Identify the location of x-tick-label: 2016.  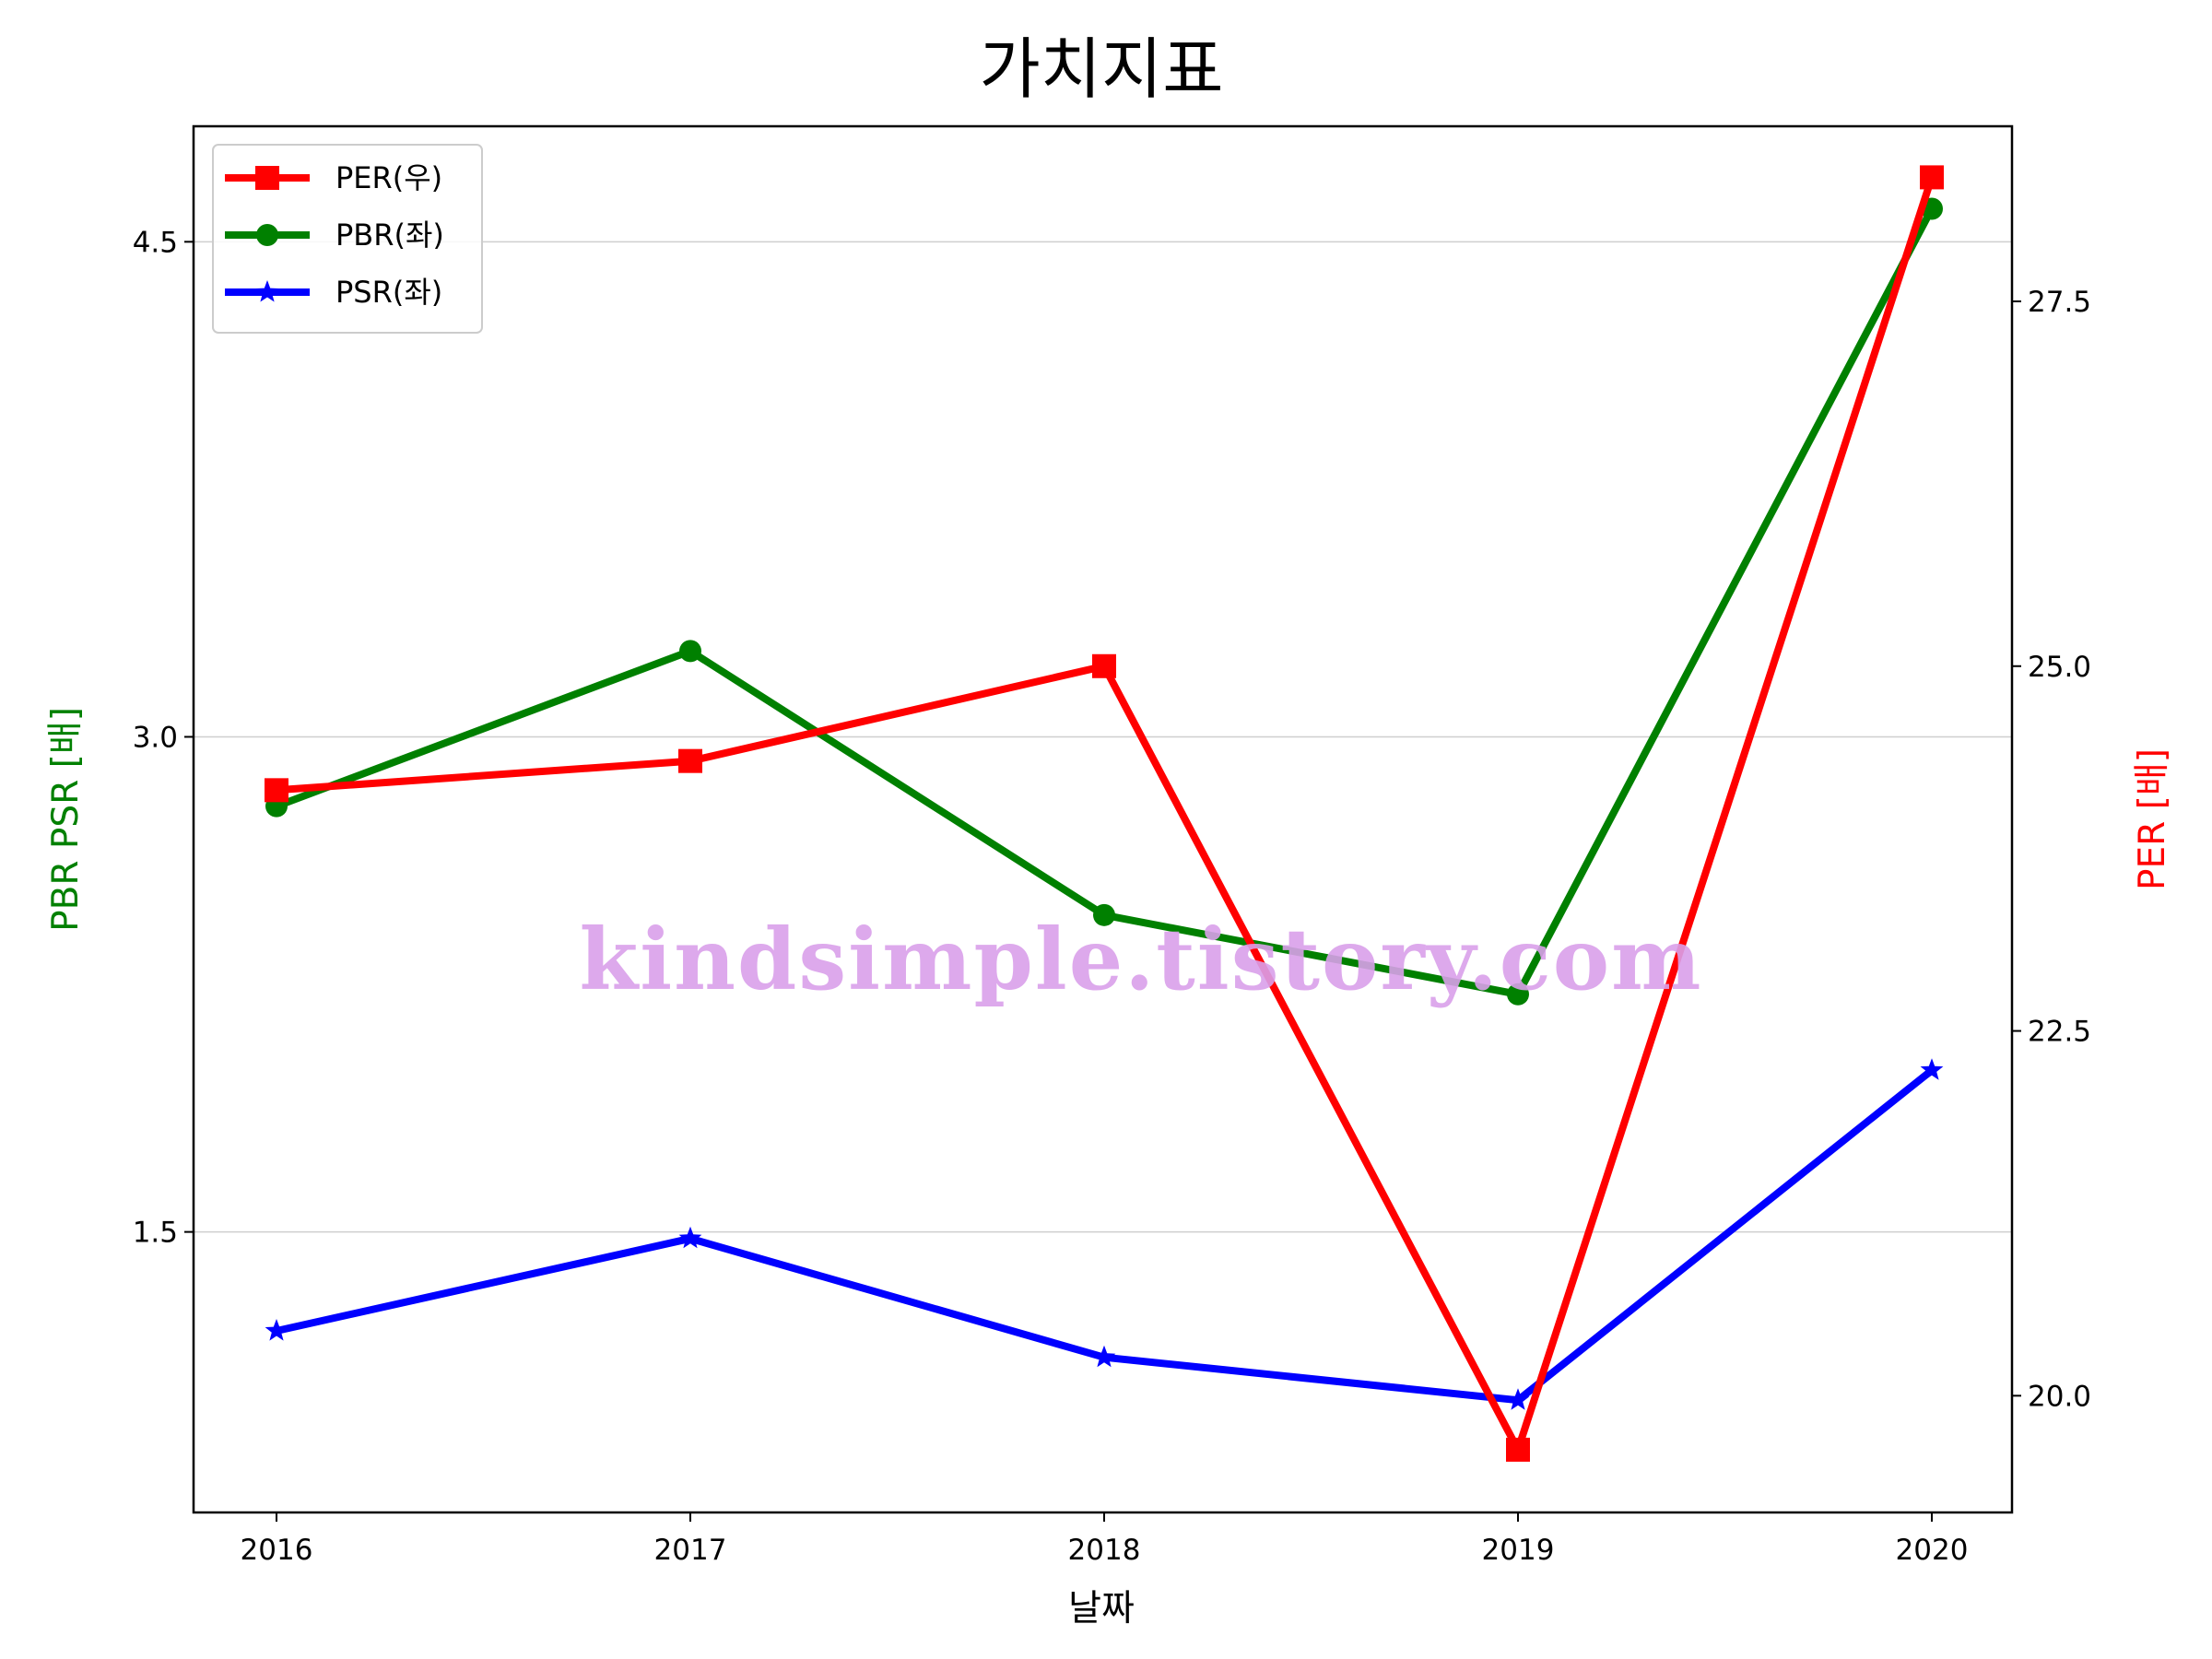
(277, 1550).